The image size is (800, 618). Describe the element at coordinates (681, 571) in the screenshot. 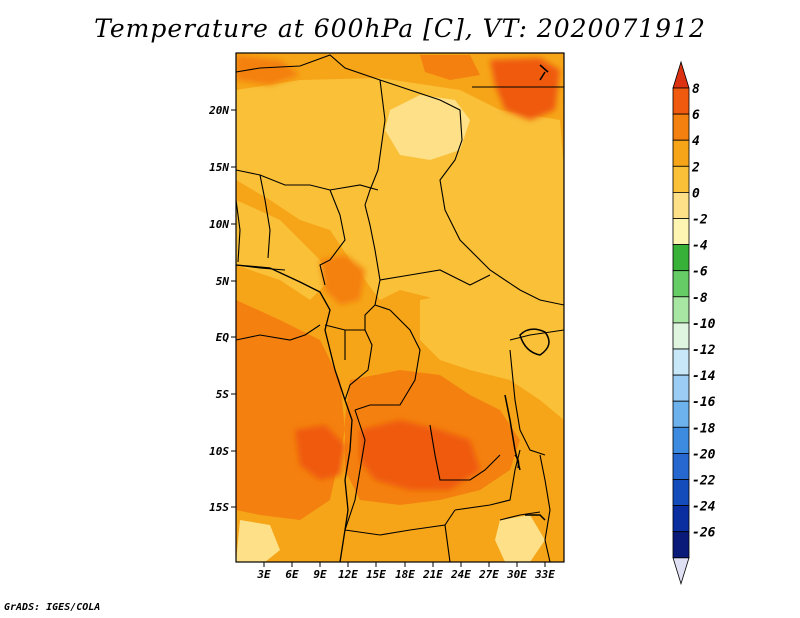

I see `colorbar-bottom-arrow` at that location.